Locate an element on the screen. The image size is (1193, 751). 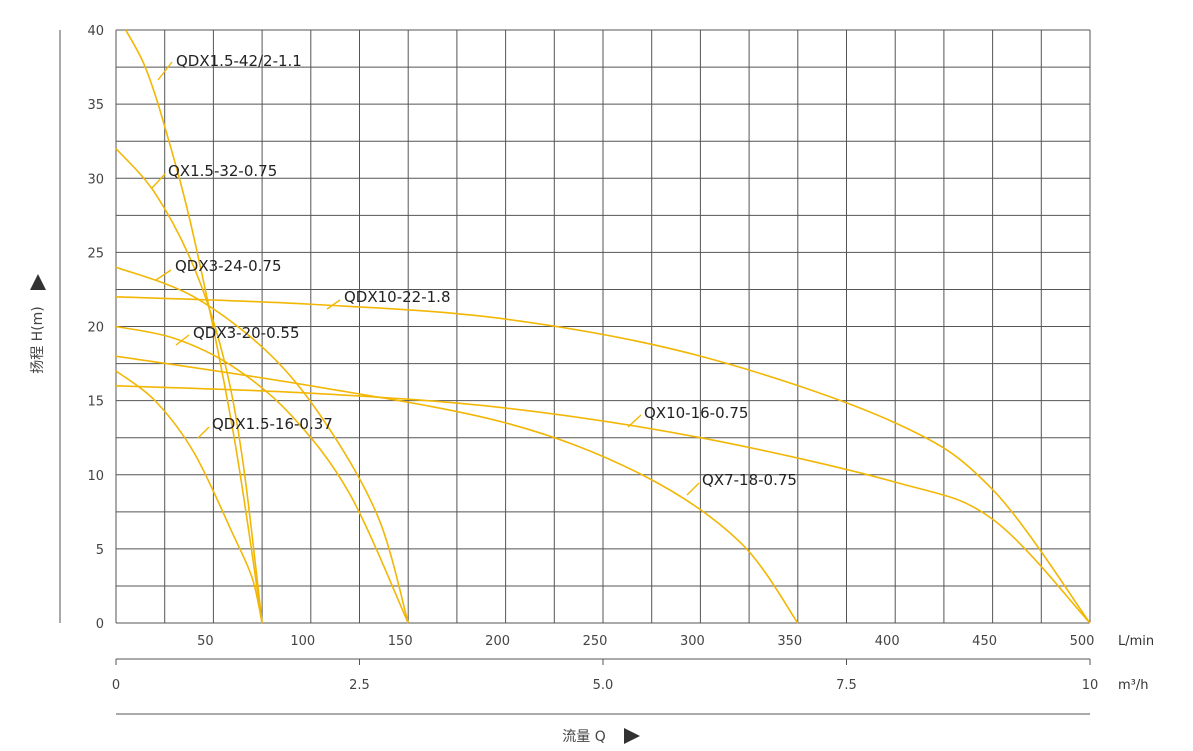
y-tick-label: 25 is located at coordinates (95, 253).